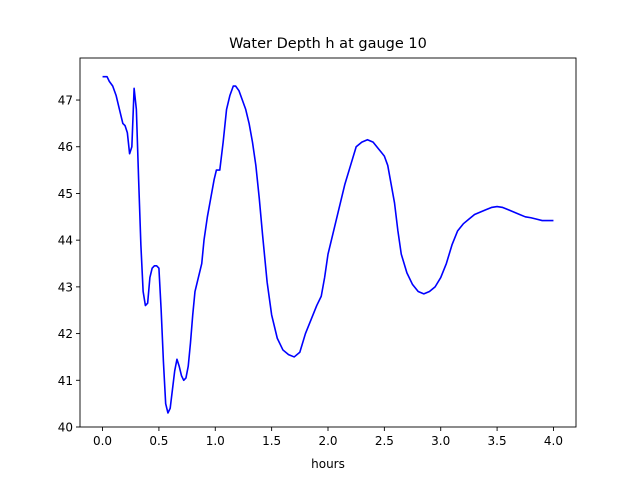  Describe the element at coordinates (553, 441) in the screenshot. I see `x-tick-label: 4.0` at that location.